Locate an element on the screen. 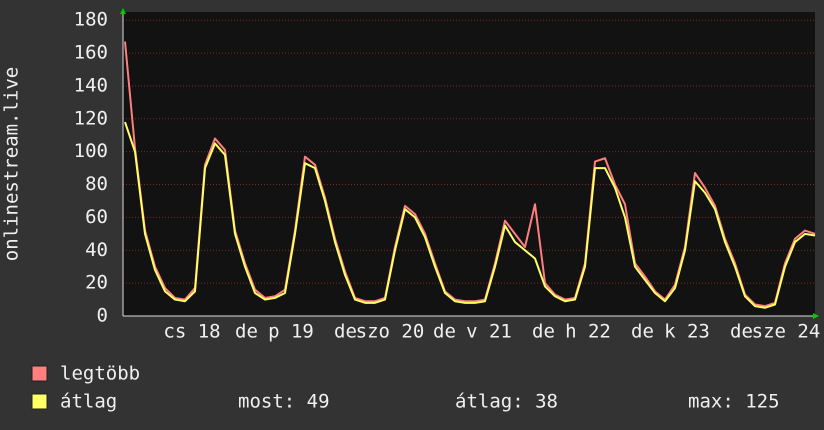 This screenshot has width=824, height=430. y-tick-label: 40 is located at coordinates (96, 250).